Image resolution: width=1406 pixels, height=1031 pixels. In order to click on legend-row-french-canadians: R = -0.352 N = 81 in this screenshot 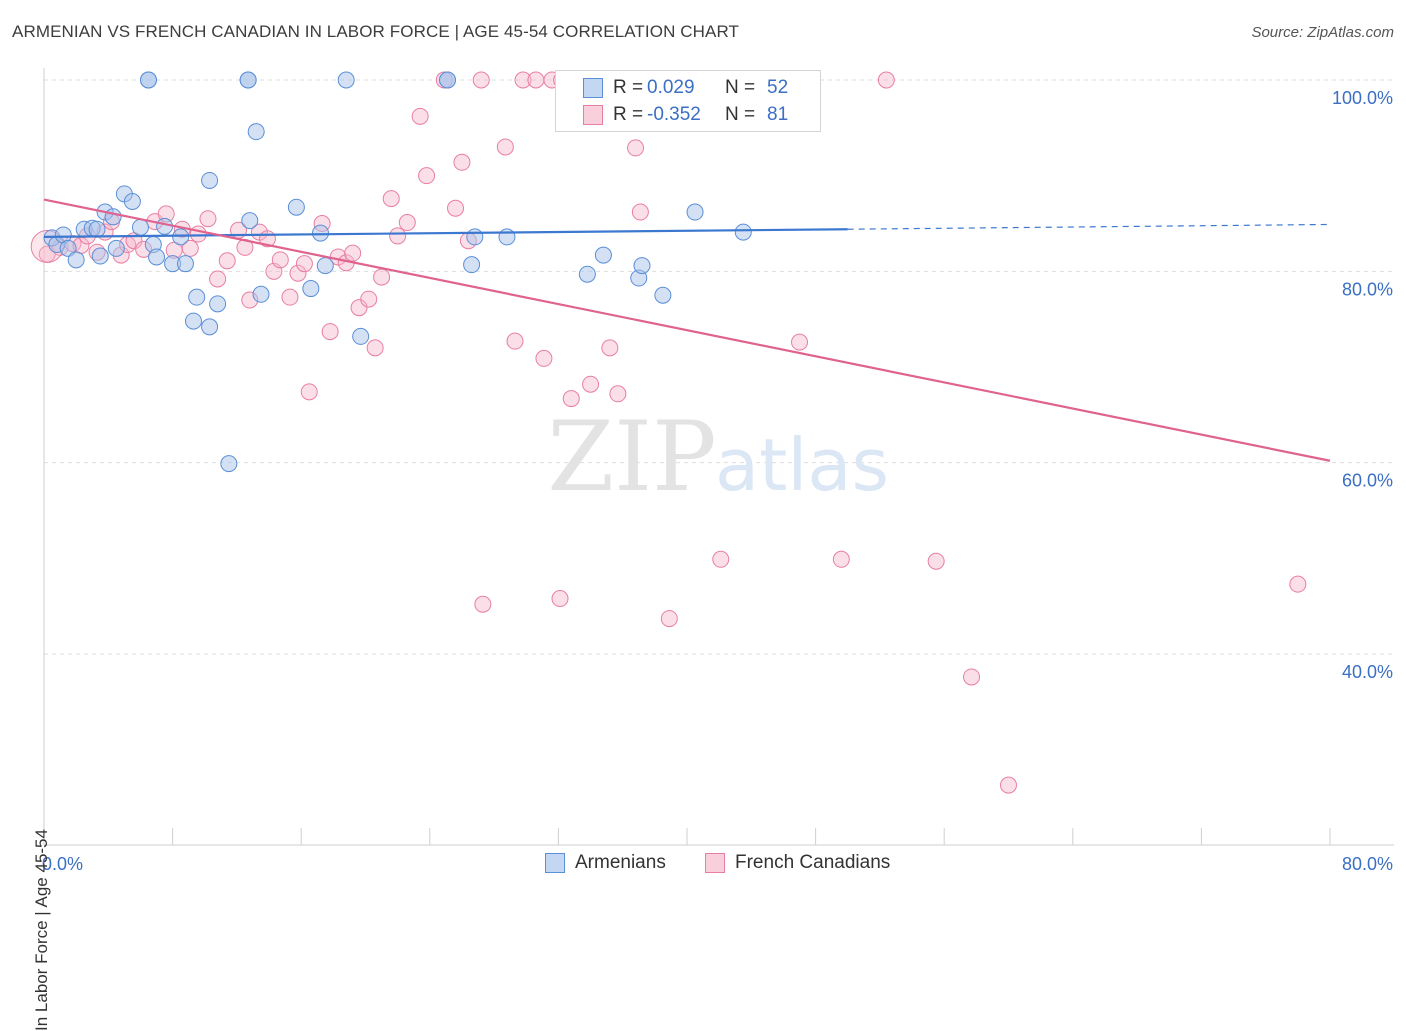, I will do `click(672, 115)`.